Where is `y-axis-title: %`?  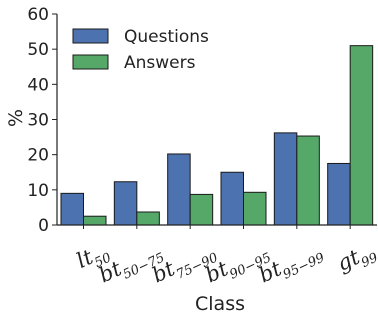
y-axis-title: % is located at coordinates (16, 118).